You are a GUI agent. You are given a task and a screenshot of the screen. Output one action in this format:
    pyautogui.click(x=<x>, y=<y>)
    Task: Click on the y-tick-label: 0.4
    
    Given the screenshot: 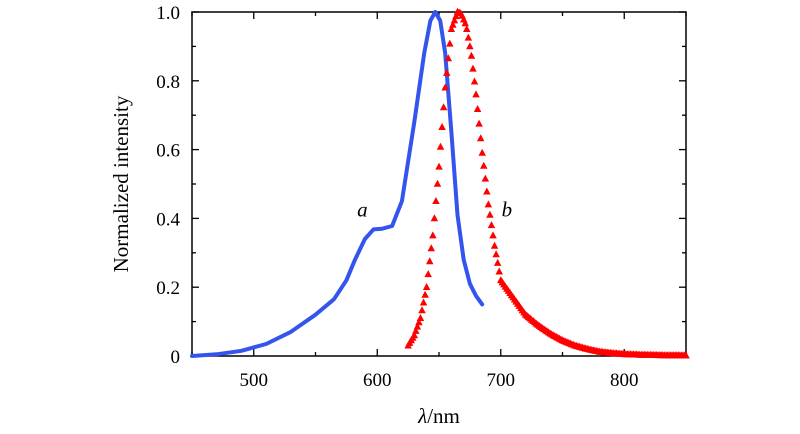 What is the action you would take?
    pyautogui.click(x=168, y=219)
    